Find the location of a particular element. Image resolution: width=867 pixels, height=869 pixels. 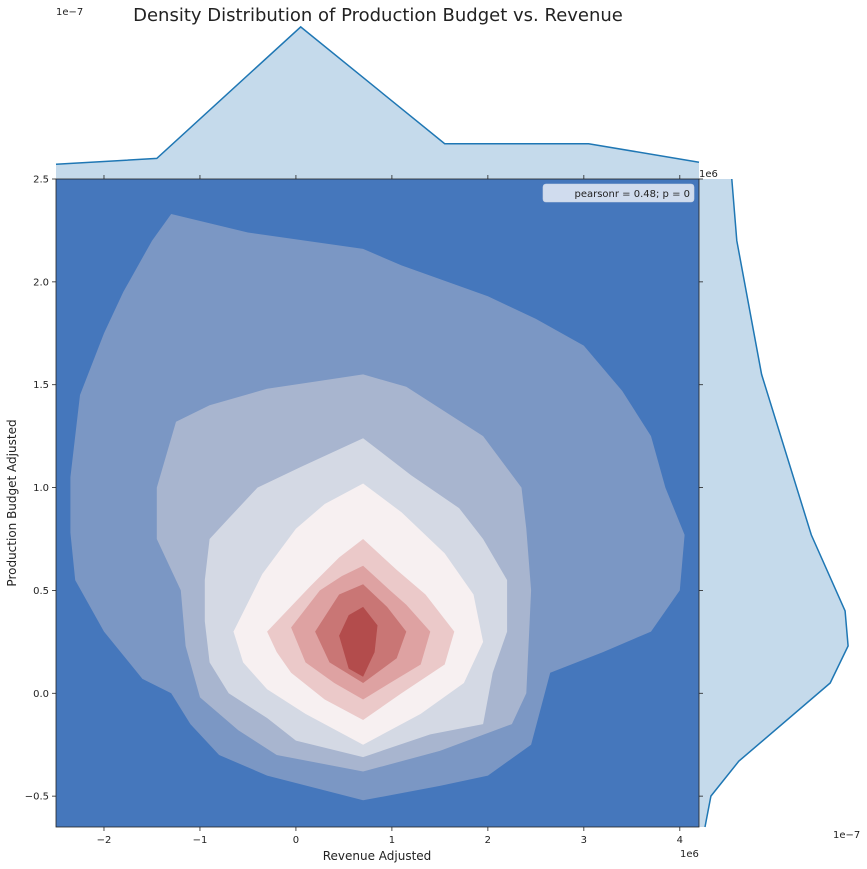

y-axis-label: Production Budget Adjusted is located at coordinates (12, 502).